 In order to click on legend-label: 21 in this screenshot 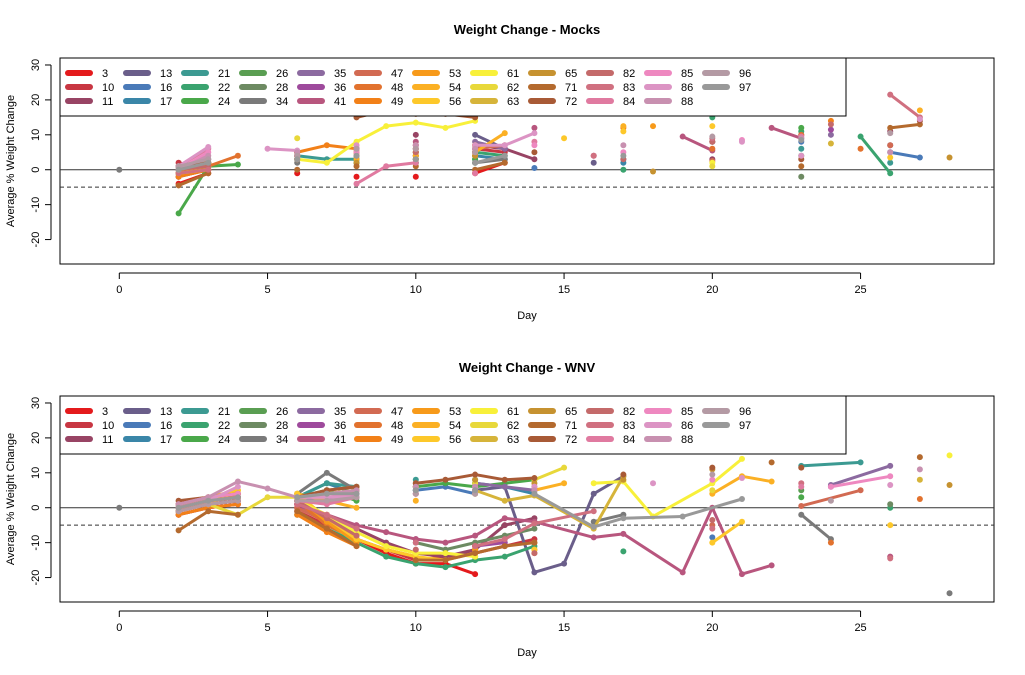, I will do `click(224, 74)`.